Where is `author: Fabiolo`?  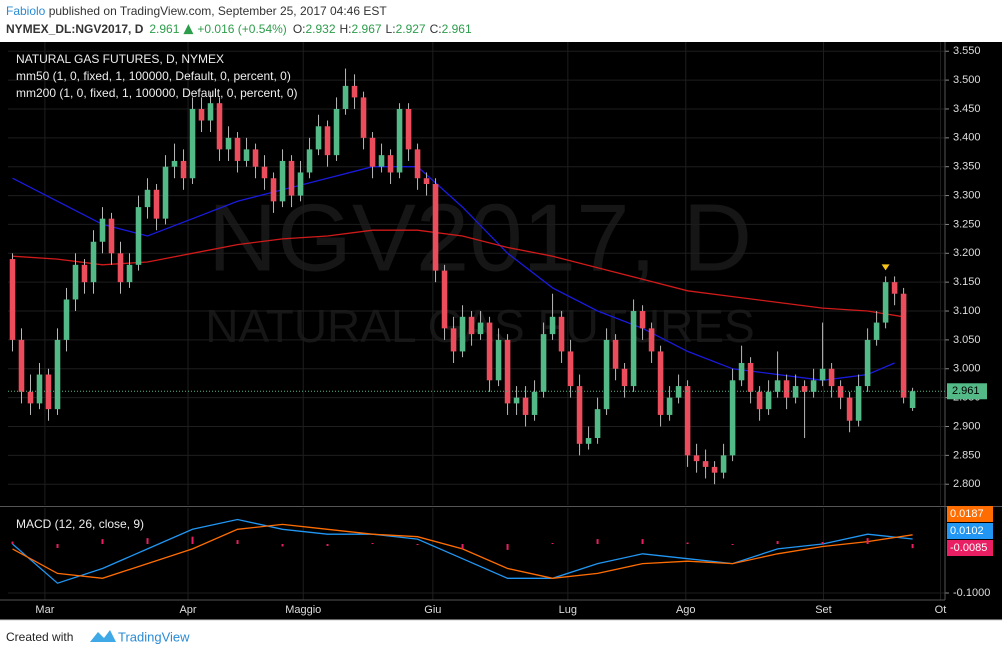 author: Fabiolo is located at coordinates (26, 11).